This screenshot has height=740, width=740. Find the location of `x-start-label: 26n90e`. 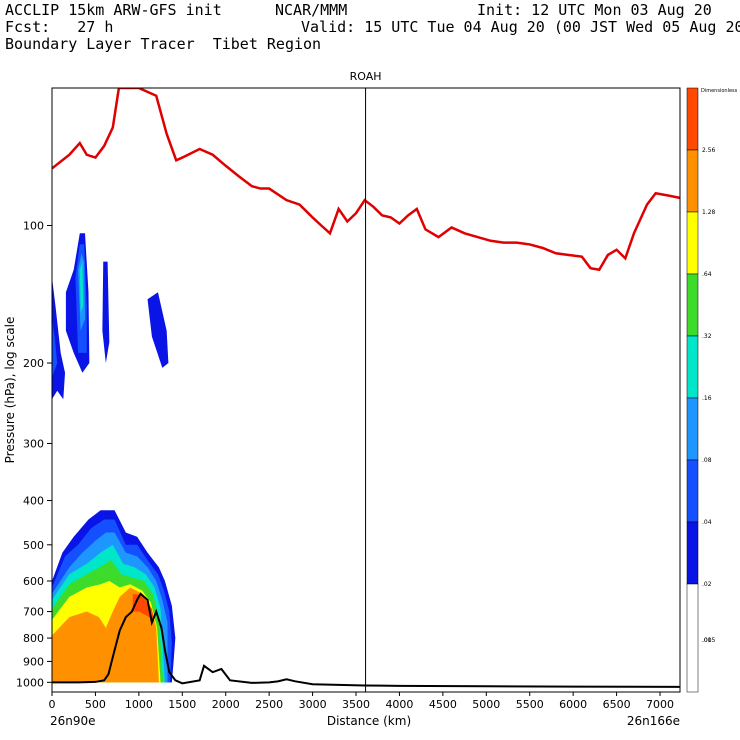

x-start-label: 26n90e is located at coordinates (73, 721).